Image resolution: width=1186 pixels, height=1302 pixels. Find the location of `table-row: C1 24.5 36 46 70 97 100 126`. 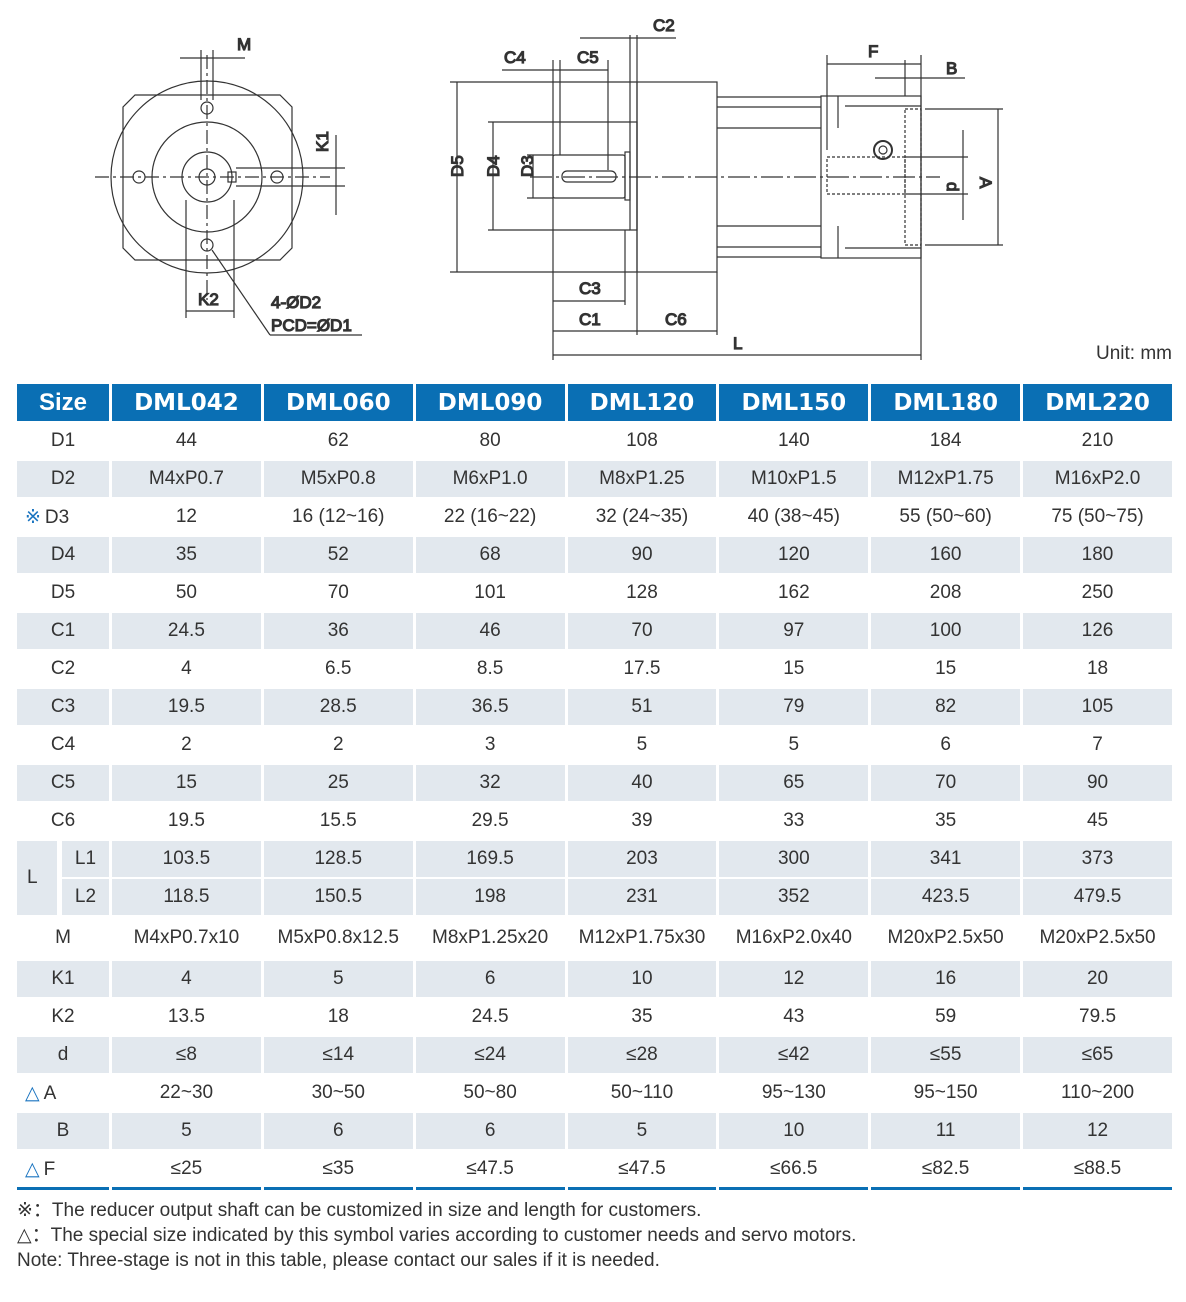

table-row: C1 24.5 36 46 70 97 100 126 is located at coordinates (594, 632).